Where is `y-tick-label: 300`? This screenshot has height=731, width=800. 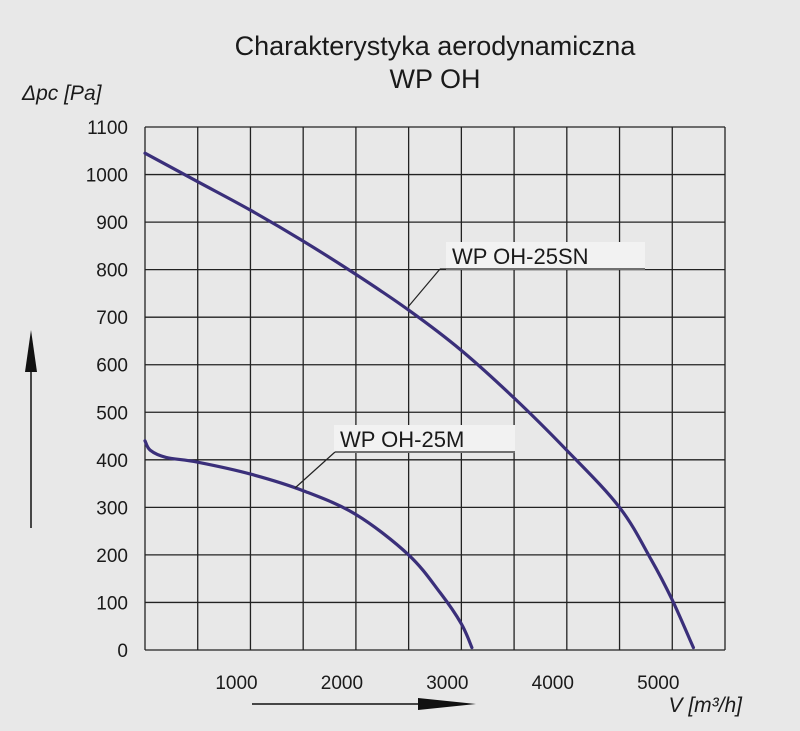 y-tick-label: 300 is located at coordinates (112, 508).